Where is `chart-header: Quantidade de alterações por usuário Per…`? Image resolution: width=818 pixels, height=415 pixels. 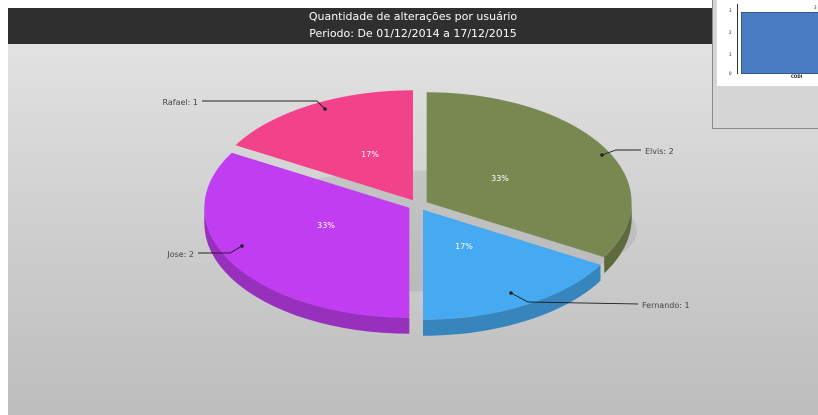
chart-header: Quantidade de alterações por usuário Per… is located at coordinates (413, 26).